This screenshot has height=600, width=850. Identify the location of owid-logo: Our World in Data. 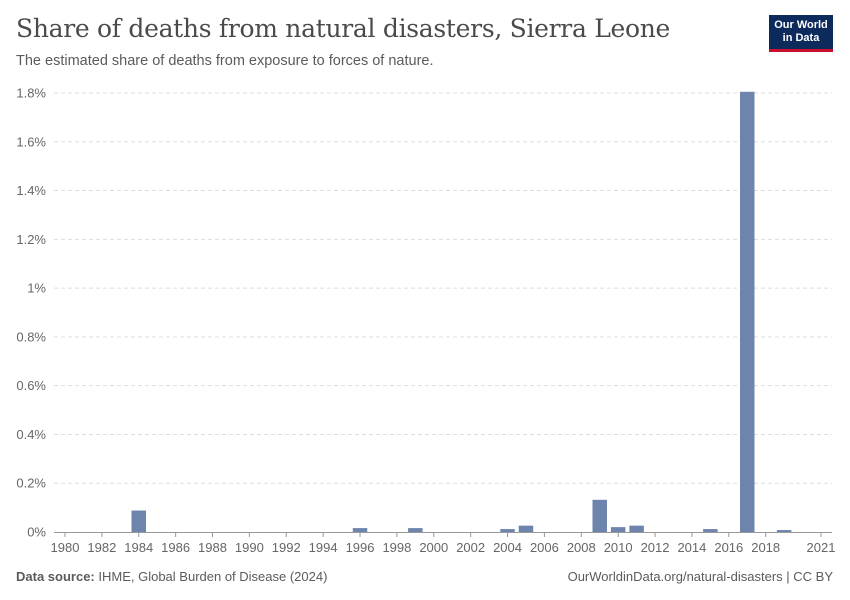
(801, 33).